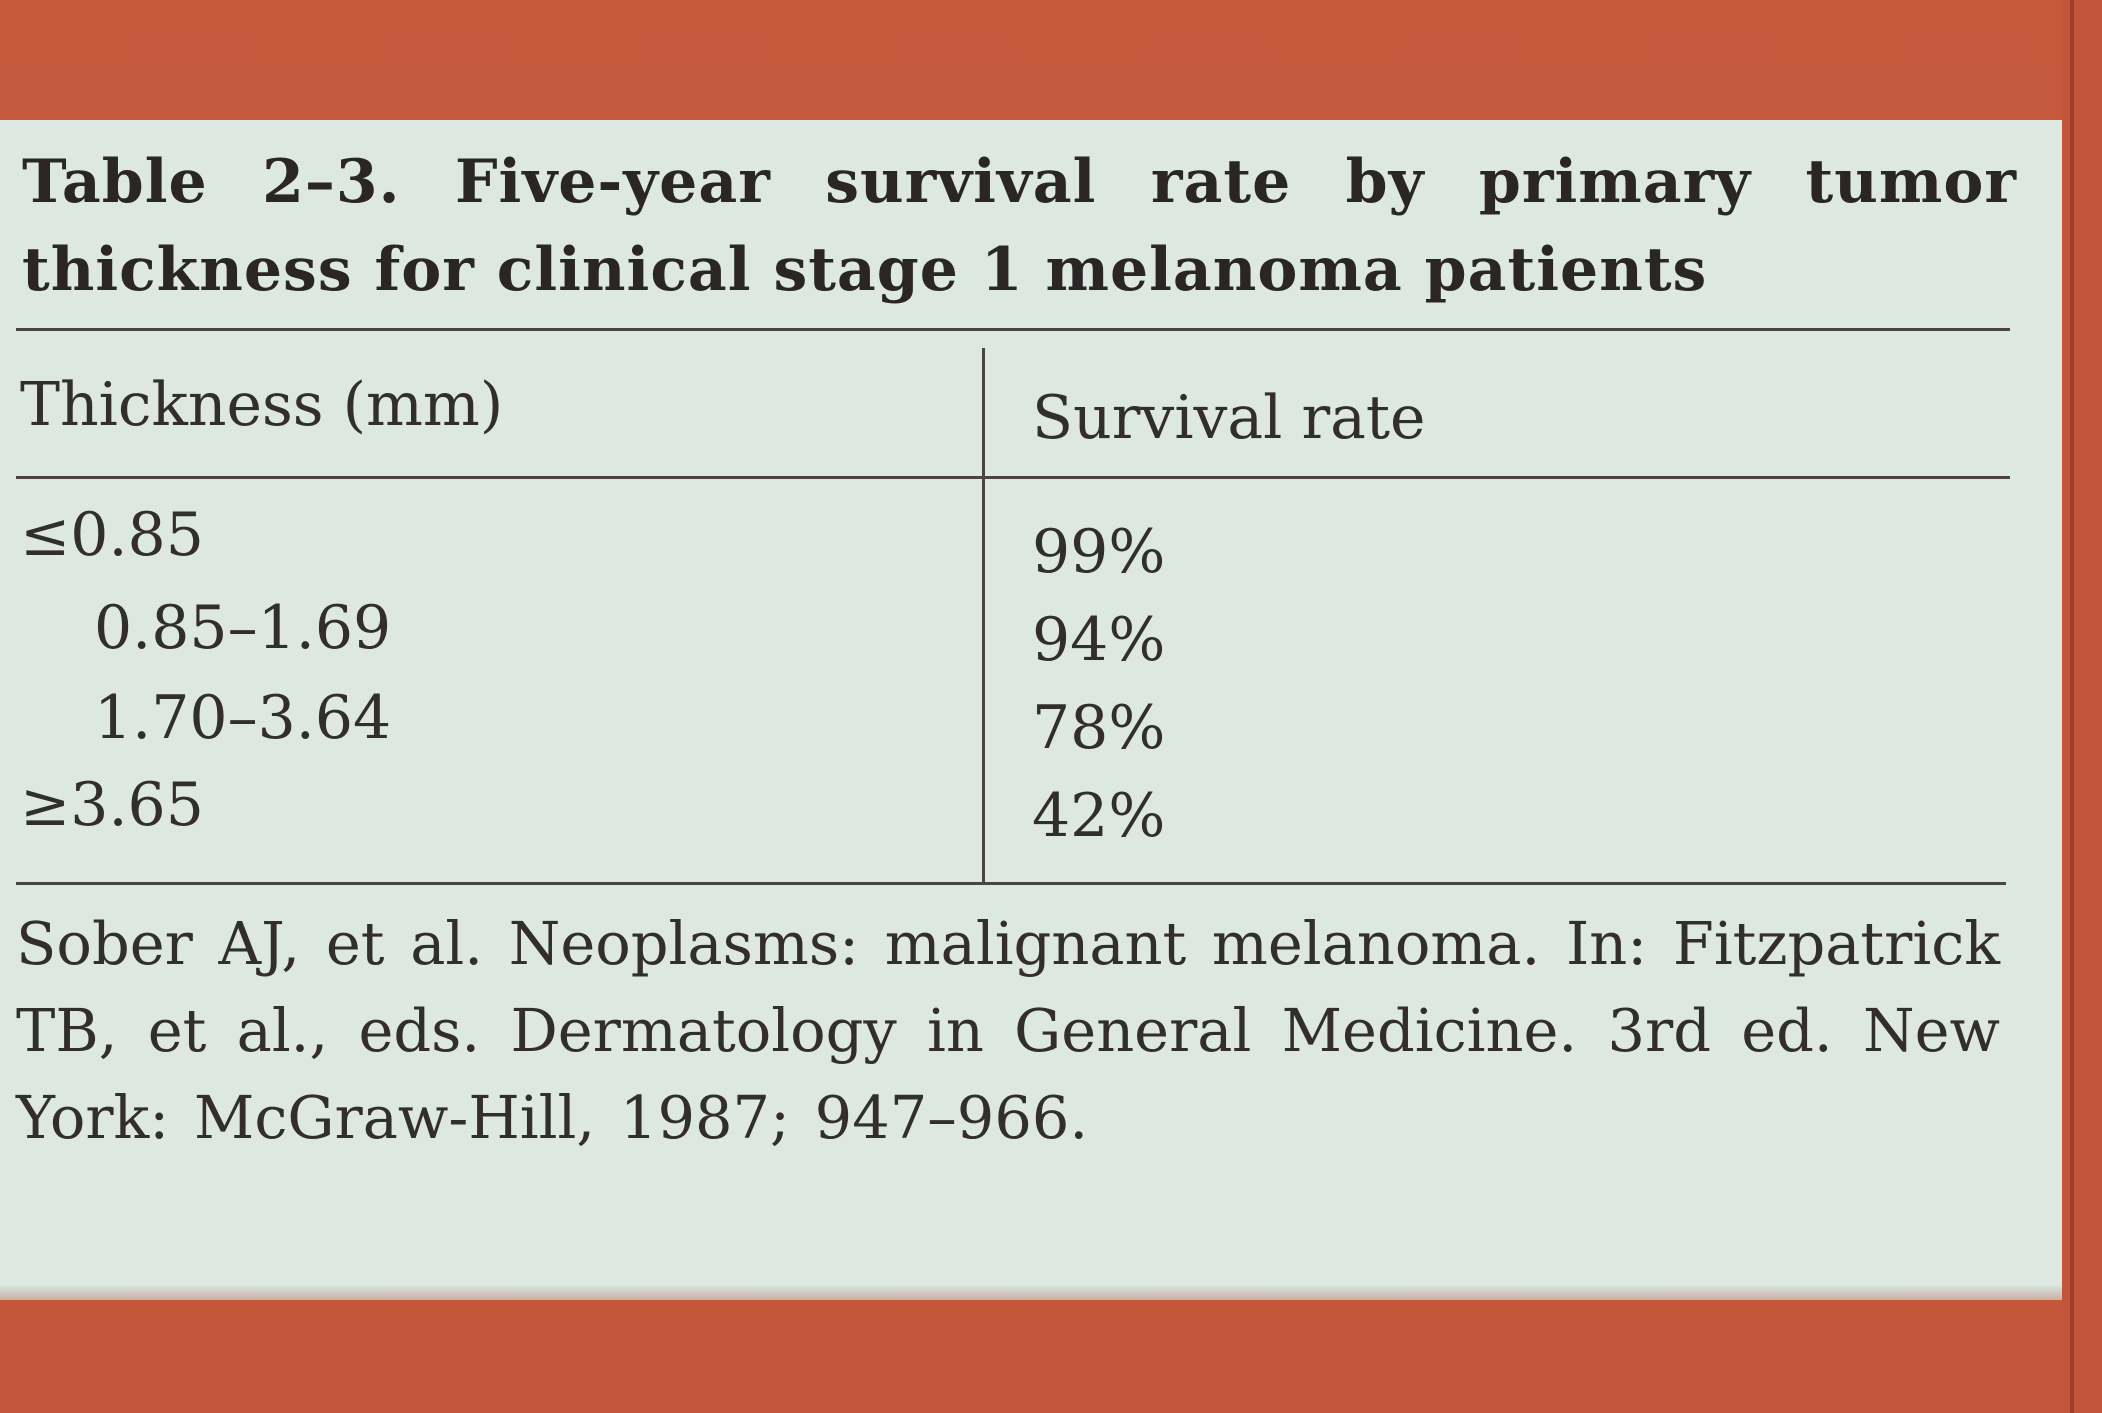  What do you see at coordinates (1099, 640) in the screenshot?
I see `survival-row-2: 94%` at bounding box center [1099, 640].